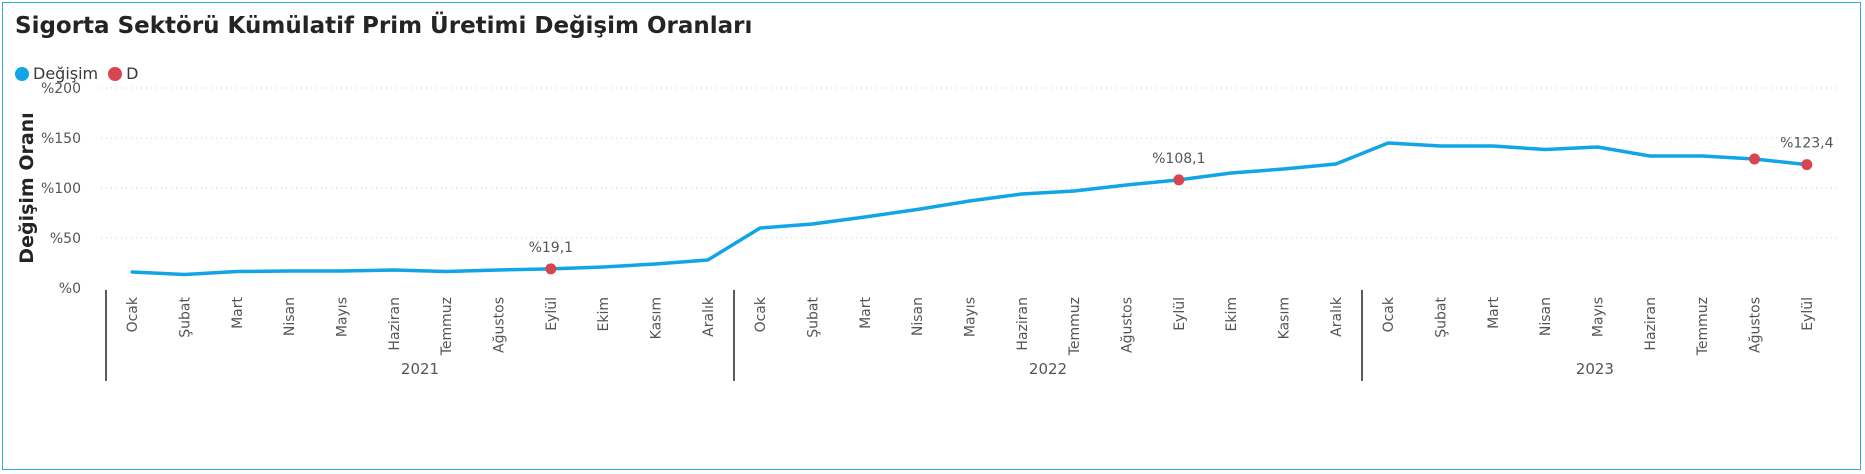 Image resolution: width=1865 pixels, height=474 pixels. I want to click on legend-dot-d, so click(115, 73).